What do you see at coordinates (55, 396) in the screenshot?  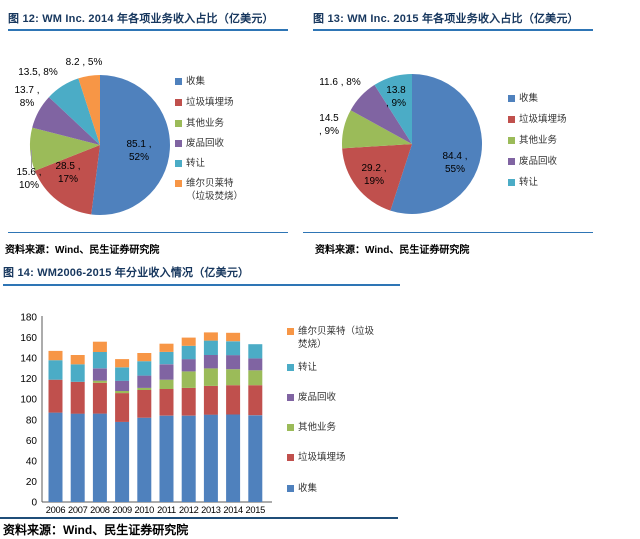 I see `bar-segment-2006-垃圾填埋场` at bounding box center [55, 396].